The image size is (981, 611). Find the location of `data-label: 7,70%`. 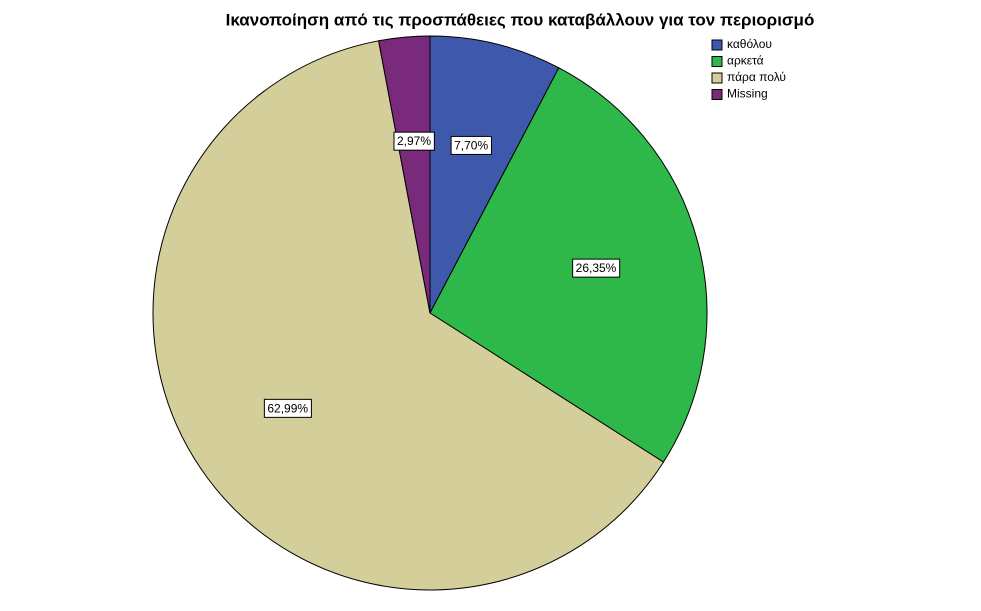

data-label: 7,70% is located at coordinates (471, 145).